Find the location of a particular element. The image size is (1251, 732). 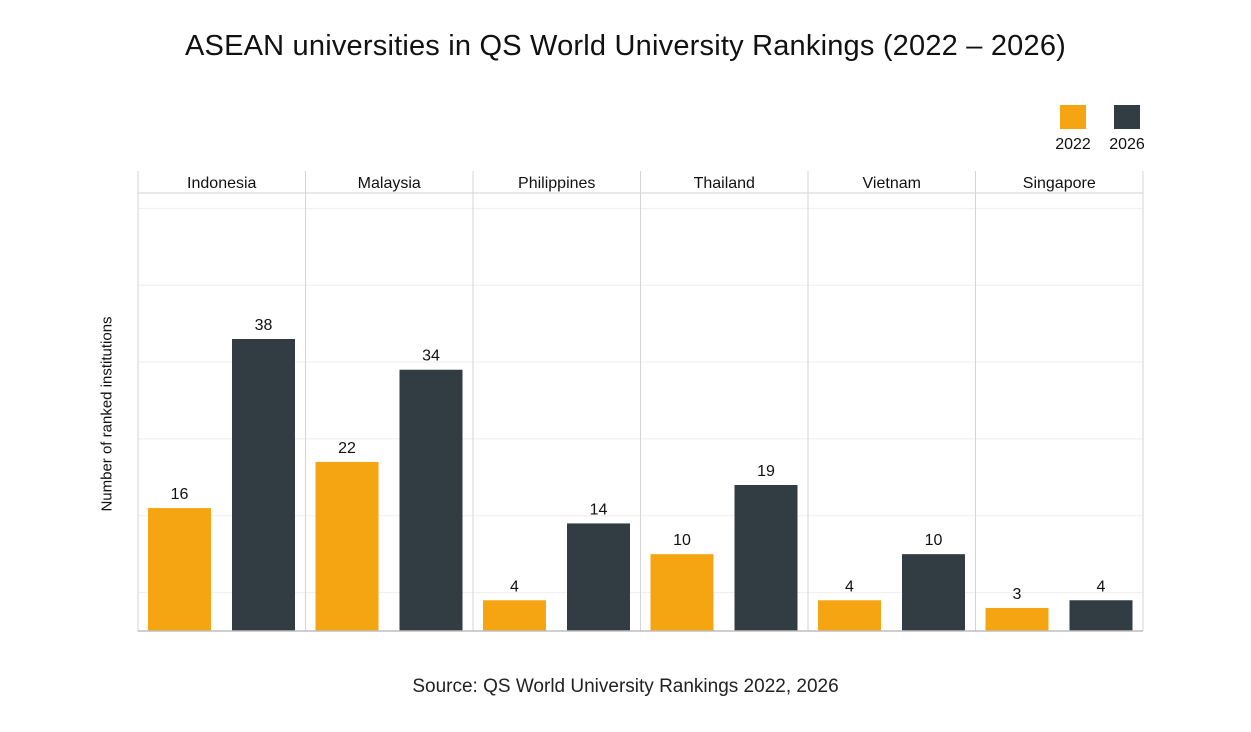

bar-philippines-2022 is located at coordinates (514, 615).